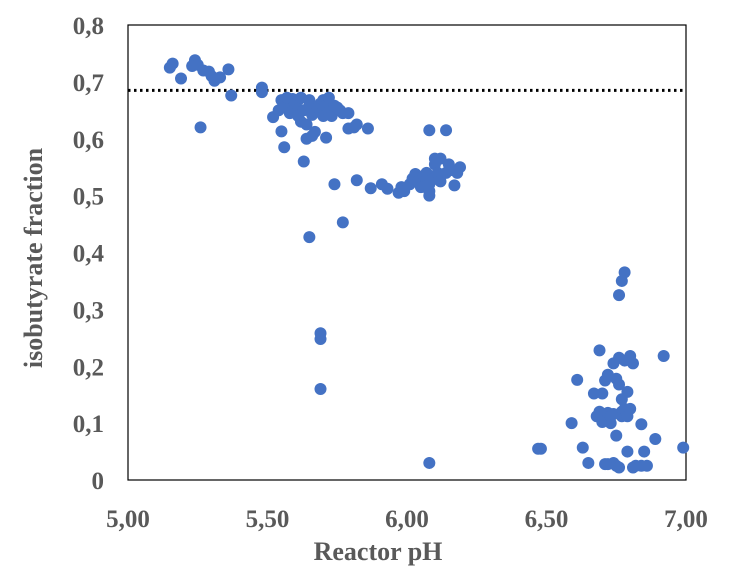  What do you see at coordinates (89, 254) in the screenshot?
I see `y-tick-label: 0,4` at bounding box center [89, 254].